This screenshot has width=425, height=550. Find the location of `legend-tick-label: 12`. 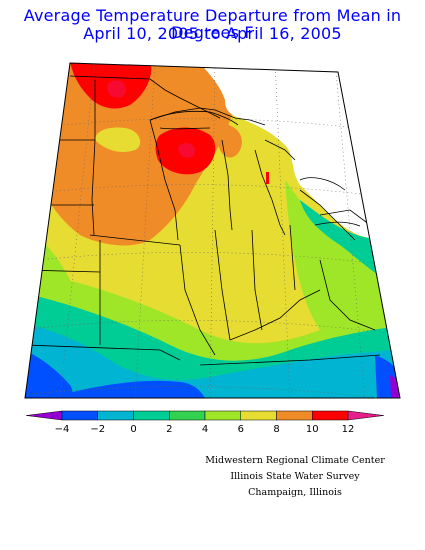

legend-tick-label: 12 is located at coordinates (348, 429).